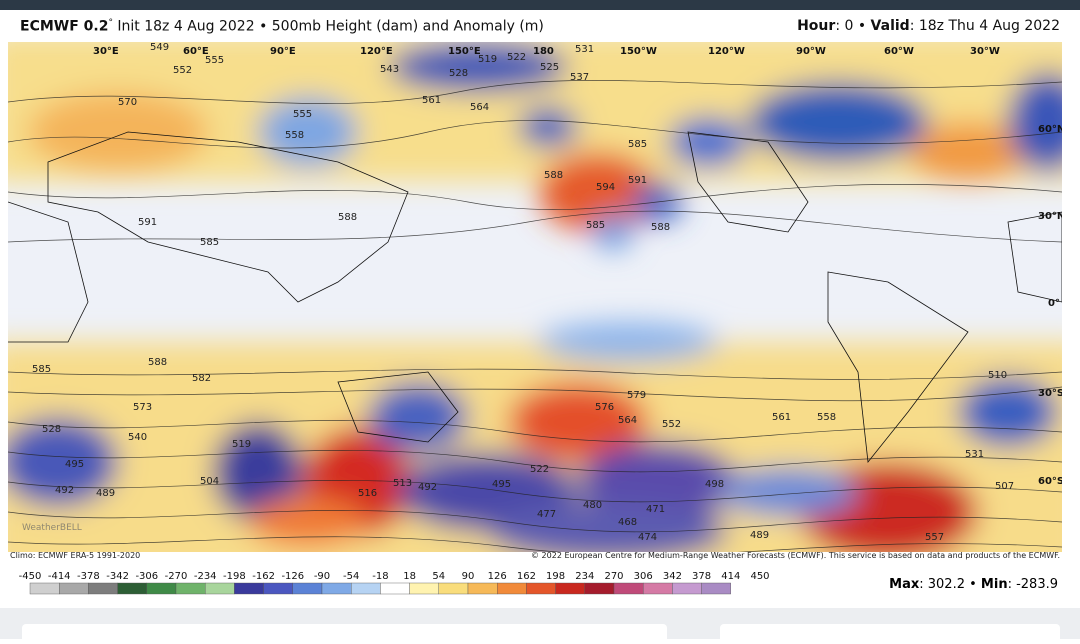  What do you see at coordinates (647, 537) in the screenshot?
I see `contour-label: 474` at bounding box center [647, 537].